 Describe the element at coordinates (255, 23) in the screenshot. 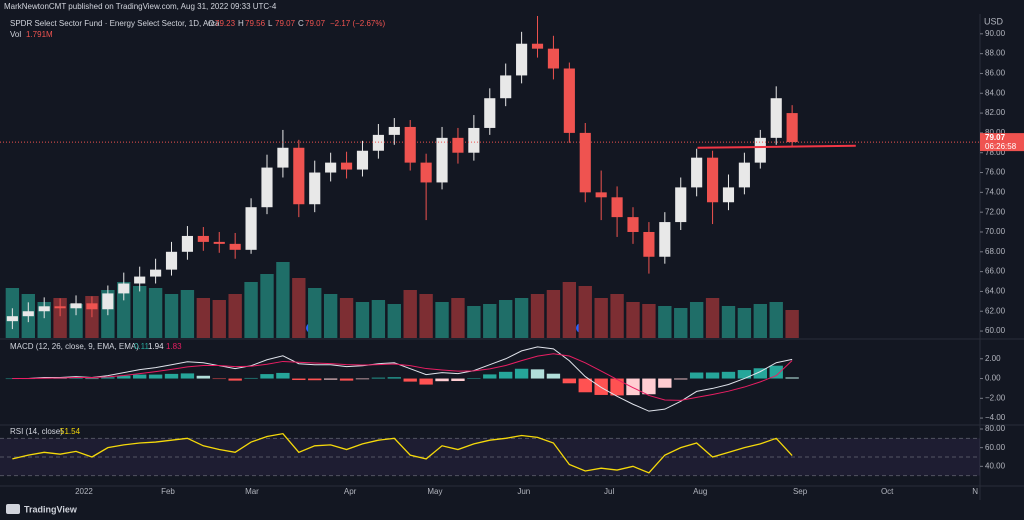

I see `ohlc-value: 79.56` at that location.